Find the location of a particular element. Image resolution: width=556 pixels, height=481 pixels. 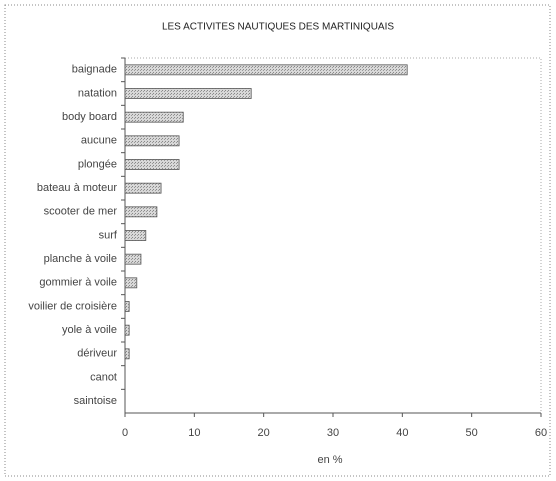

chart-title: LES ACTIVITES NAUTIQUES DES MARTINIQUAIS is located at coordinates (278, 27).